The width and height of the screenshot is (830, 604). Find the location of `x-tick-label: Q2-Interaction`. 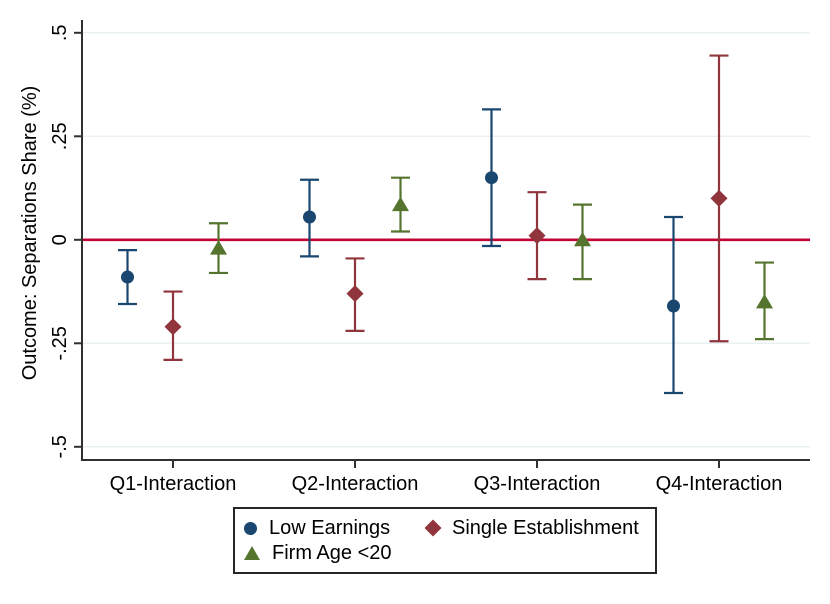

x-tick-label: Q2-Interaction is located at coordinates (355, 484).